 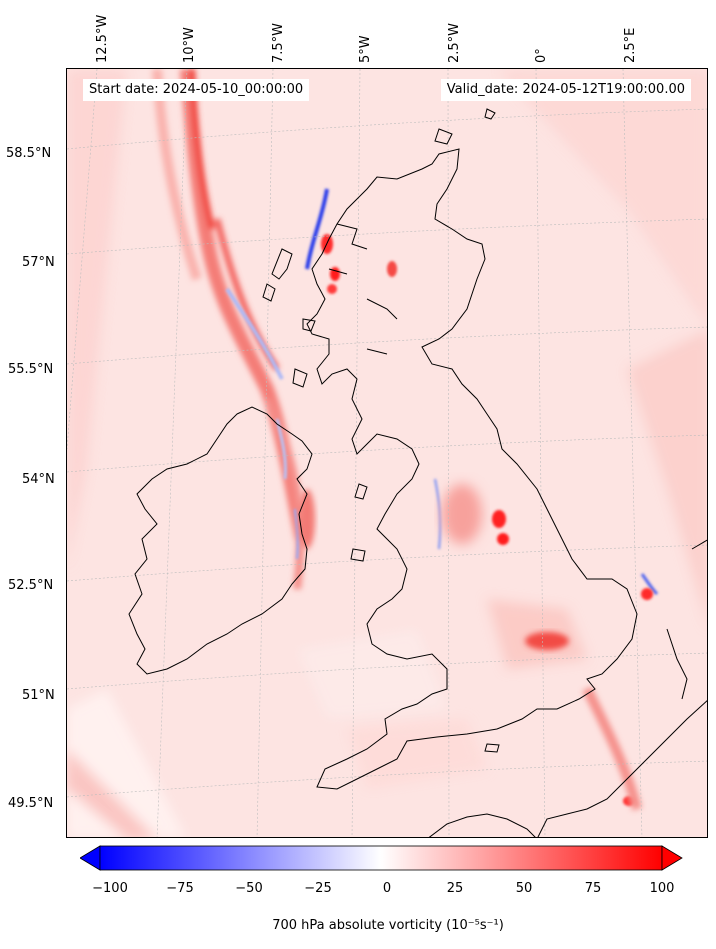 What do you see at coordinates (365, 49) in the screenshot?
I see `lon-label-5w: 5°W` at bounding box center [365, 49].